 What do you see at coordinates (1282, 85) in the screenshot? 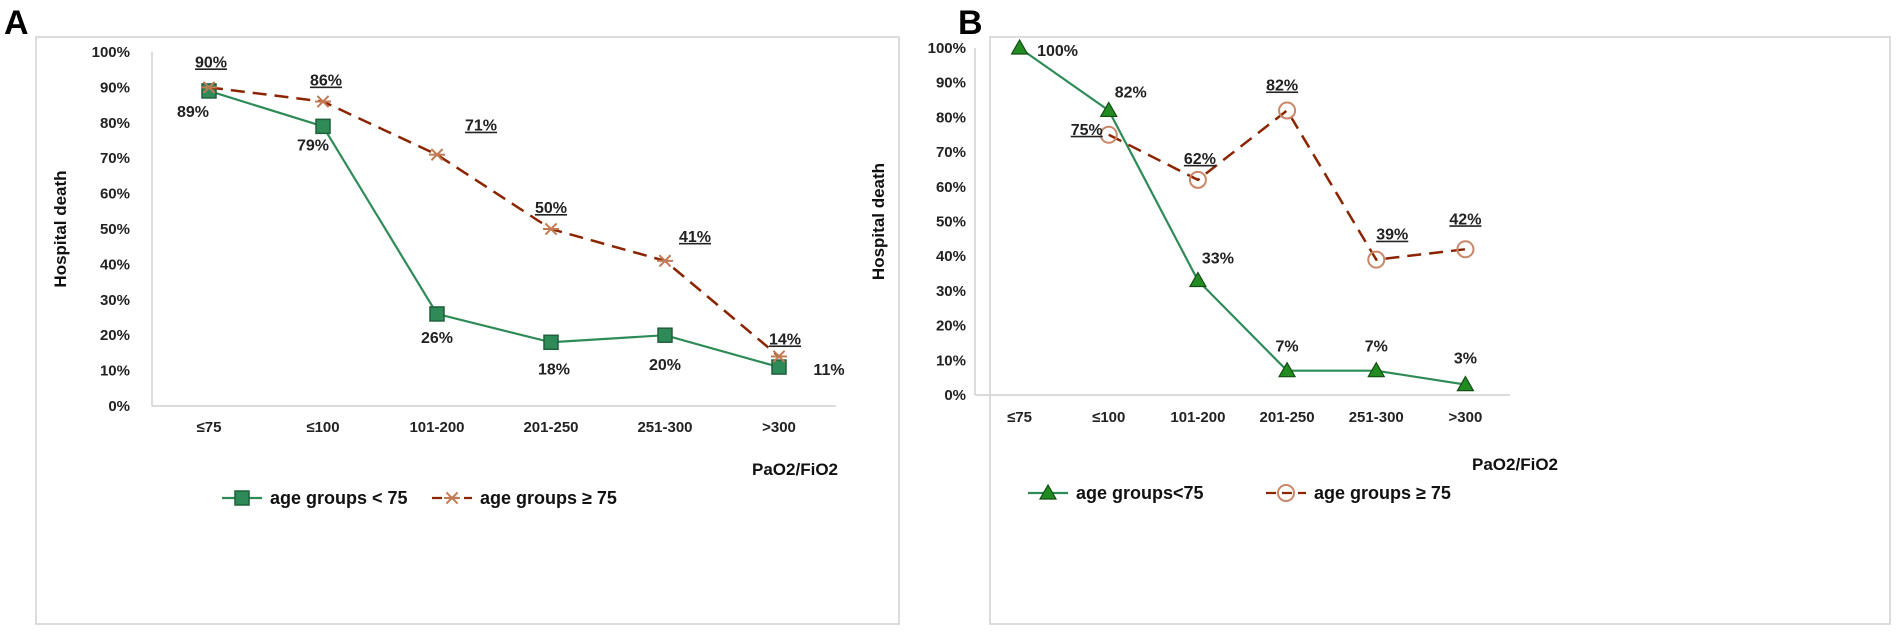
I see `panel-b-series-2-data-label: 82%` at bounding box center [1282, 85].